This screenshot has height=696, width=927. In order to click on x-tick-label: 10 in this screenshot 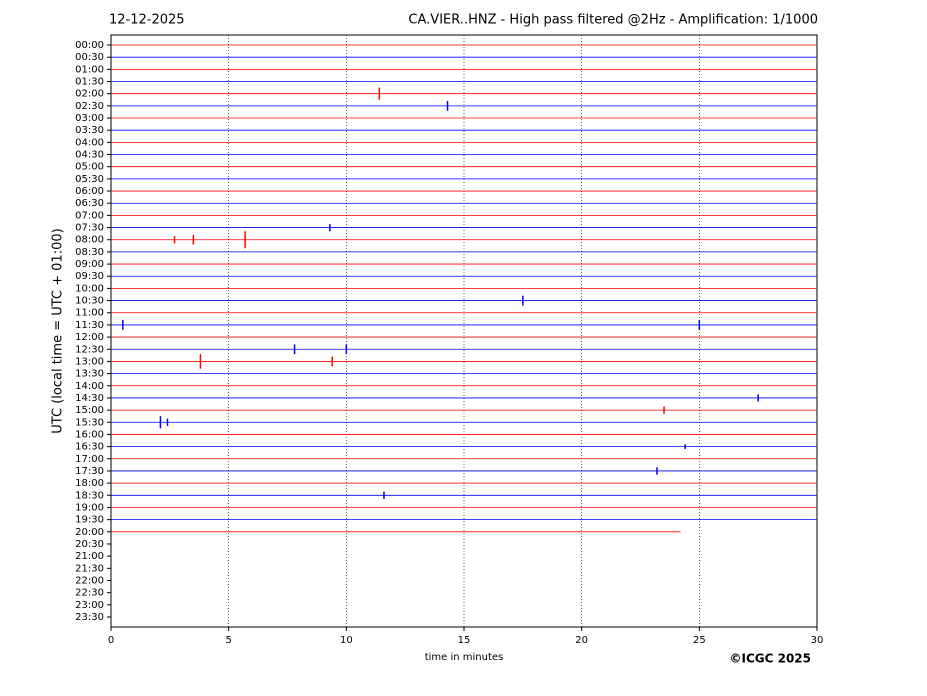, I will do `click(346, 640)`.